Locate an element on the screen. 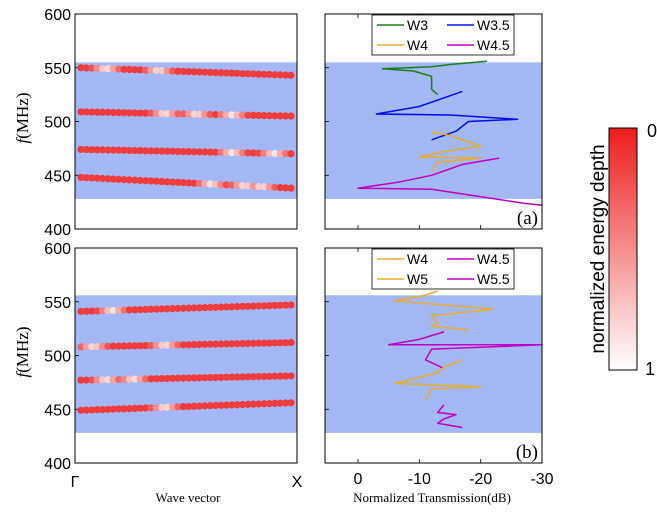  y-axis-label-bottom: f(MHz) is located at coordinates (22, 352).